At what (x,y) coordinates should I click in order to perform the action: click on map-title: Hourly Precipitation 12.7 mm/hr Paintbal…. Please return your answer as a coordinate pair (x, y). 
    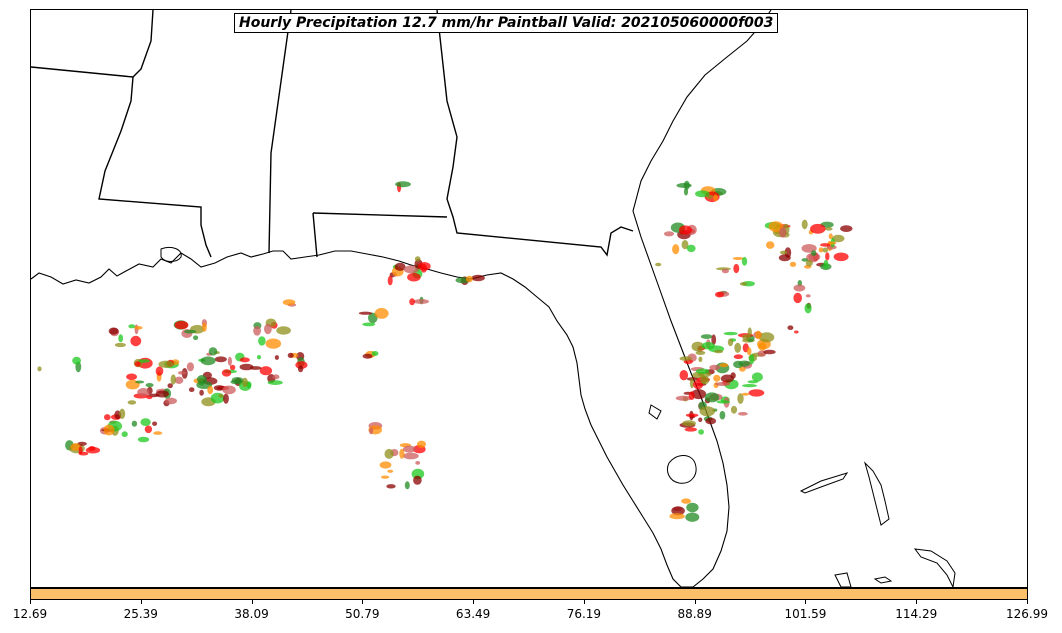
    Looking at the image, I should click on (506, 23).